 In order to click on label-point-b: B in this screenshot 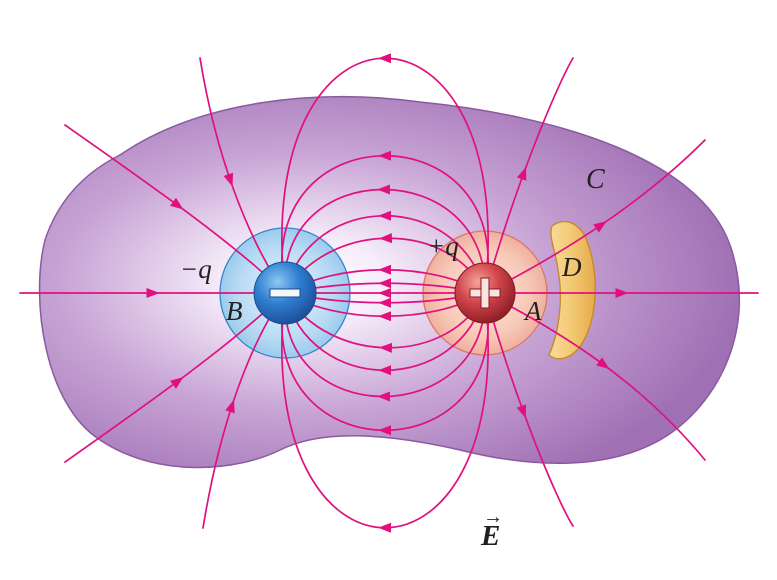, I will do `click(234, 311)`.